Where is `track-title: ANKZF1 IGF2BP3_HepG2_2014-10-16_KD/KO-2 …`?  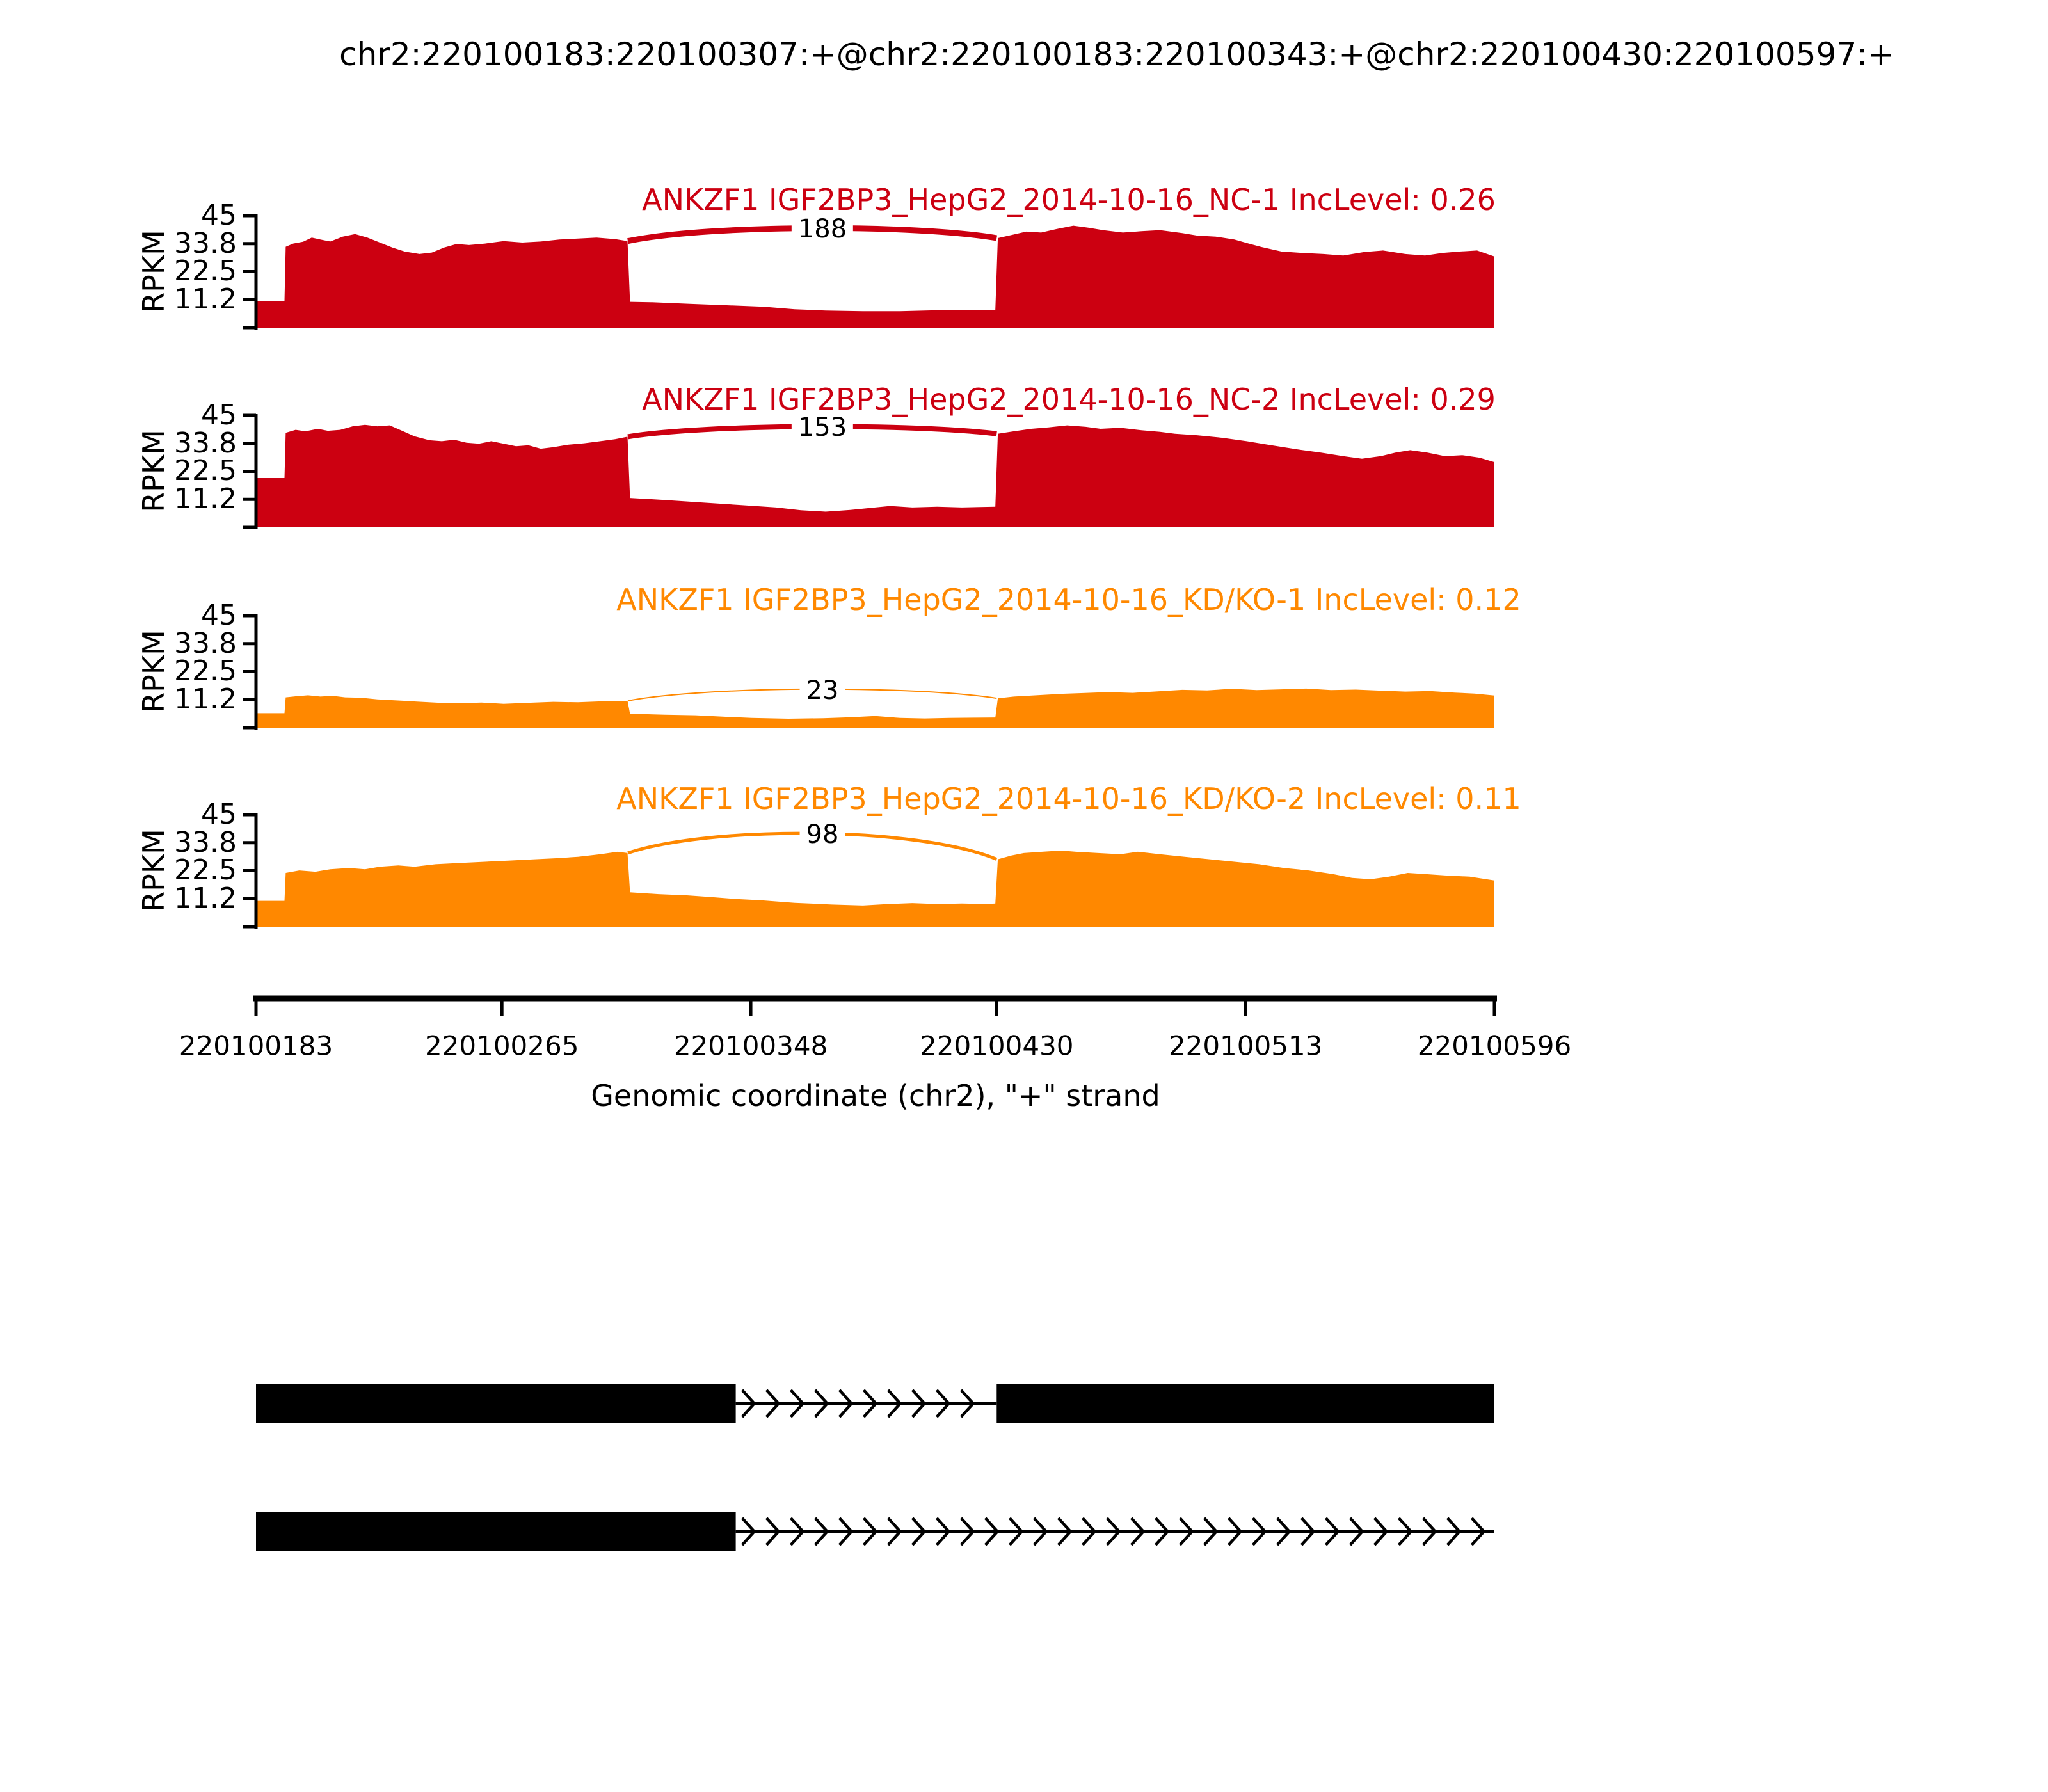
track-title: ANKZF1 IGF2BP3_HepG2_2014-10-16_KD/KO-2 … is located at coordinates (1068, 798).